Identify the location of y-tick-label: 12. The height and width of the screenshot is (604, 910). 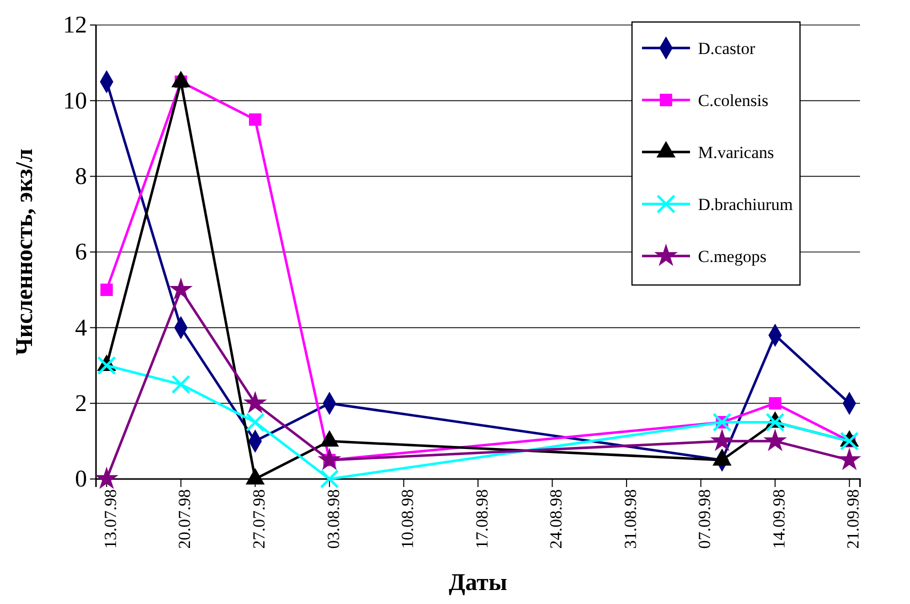
(75, 25).